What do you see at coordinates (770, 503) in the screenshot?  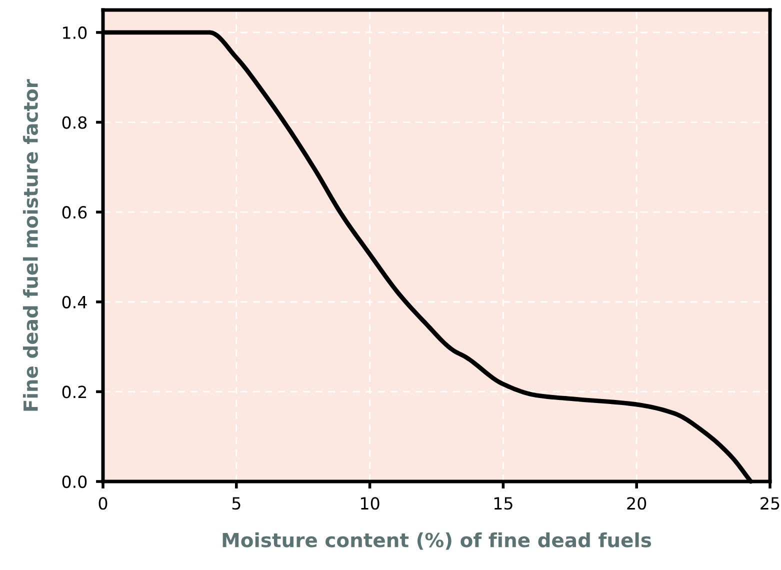 I see `x-tick-label: 25` at bounding box center [770, 503].